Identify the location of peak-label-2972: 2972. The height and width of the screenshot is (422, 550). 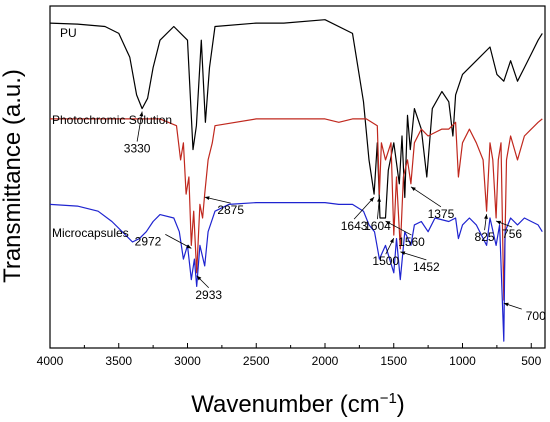
(148, 241).